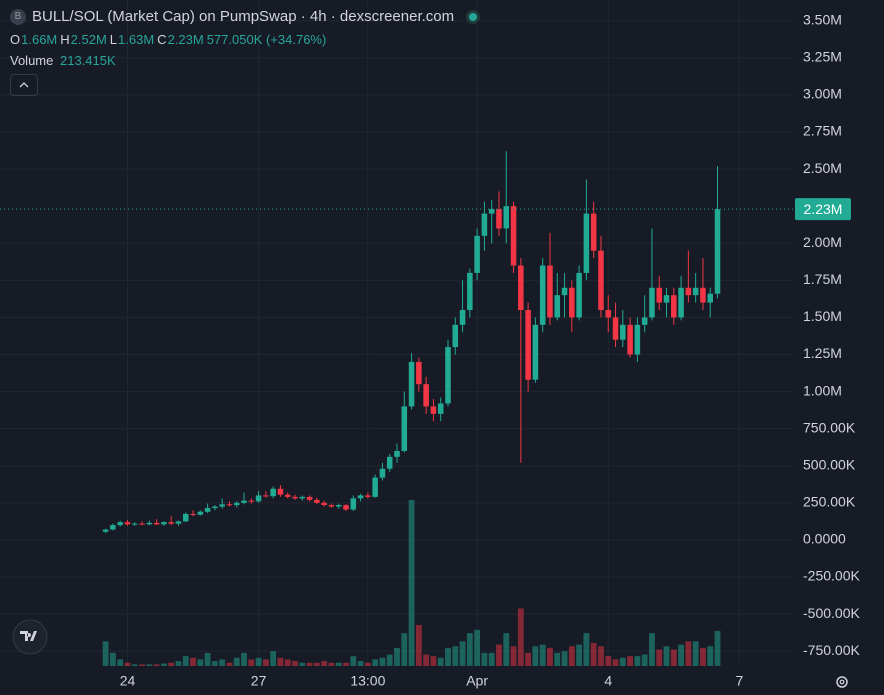 This screenshot has width=884, height=695. I want to click on ohlc-key: H, so click(65, 39).